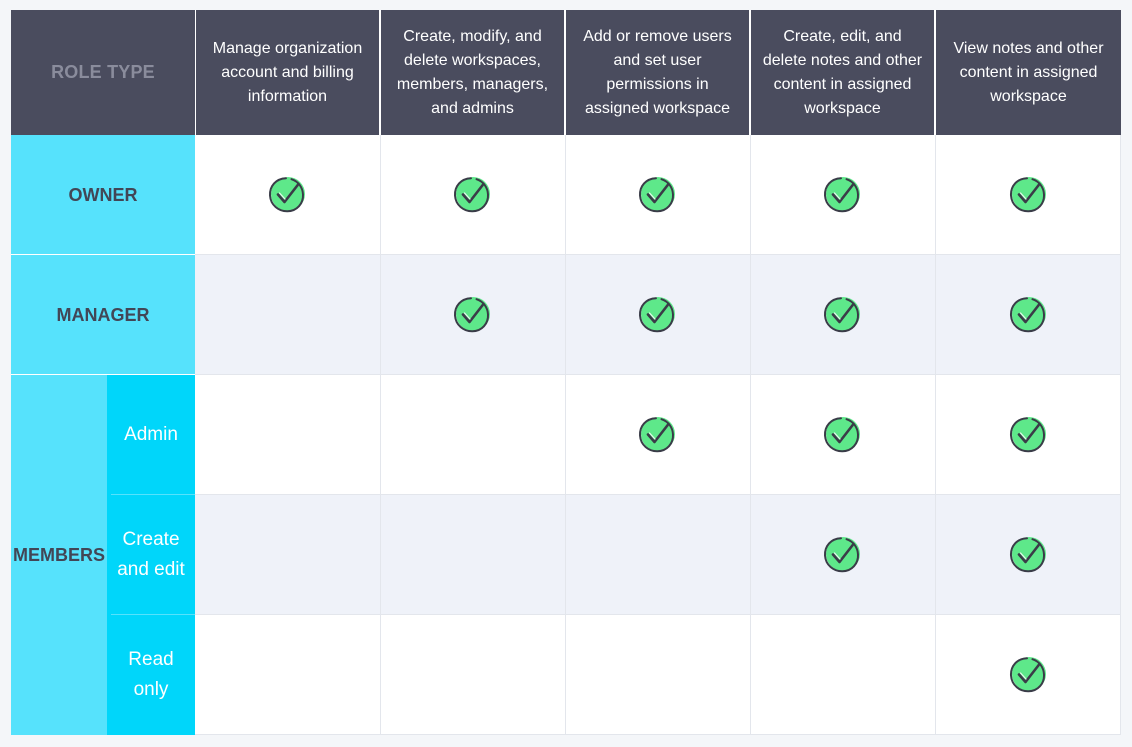  I want to click on role-create-edit: Create and edit, so click(151, 555).